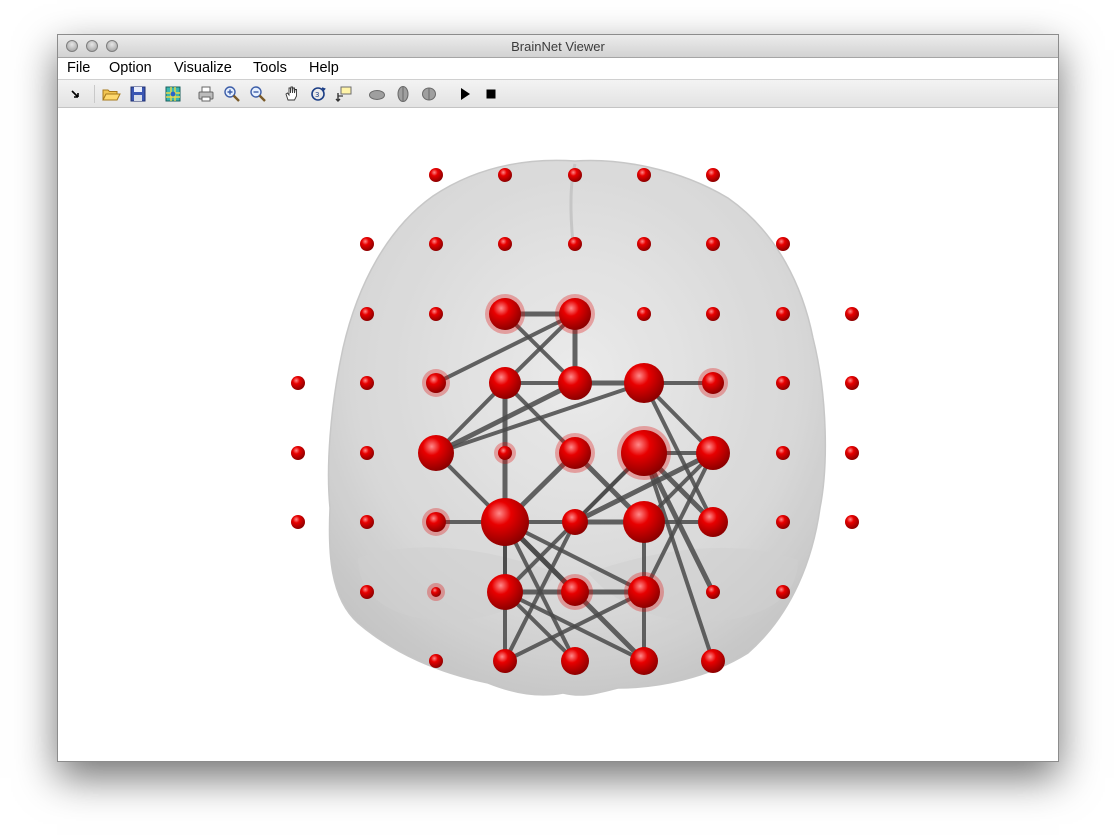  Describe the element at coordinates (75, 94) in the screenshot. I see `arrow-cursor-icon` at that location.